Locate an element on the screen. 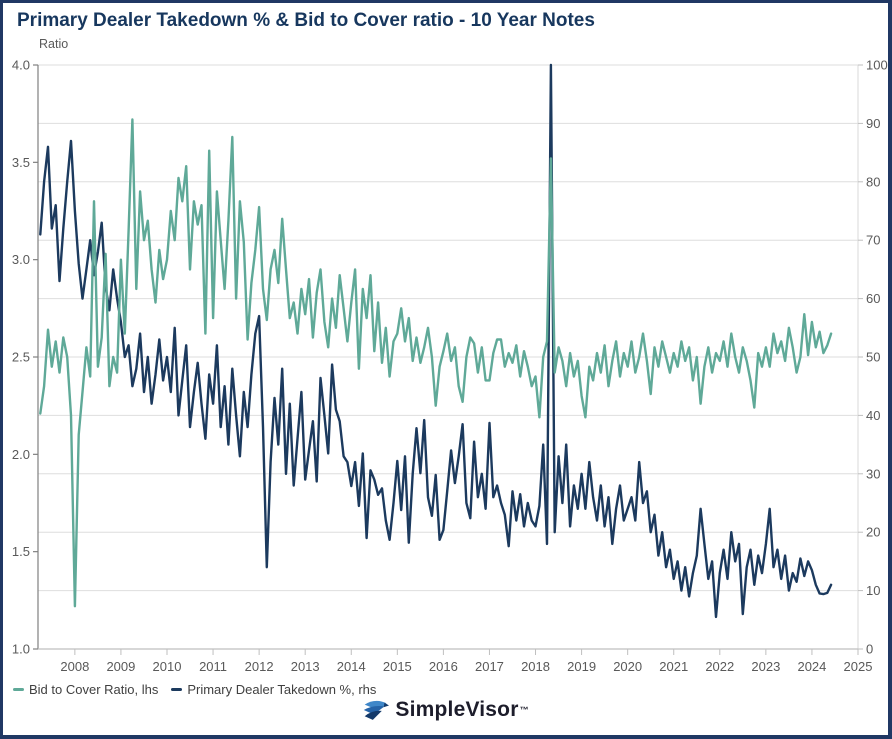  simplevisor-eagle-logo-icon is located at coordinates (377, 710).